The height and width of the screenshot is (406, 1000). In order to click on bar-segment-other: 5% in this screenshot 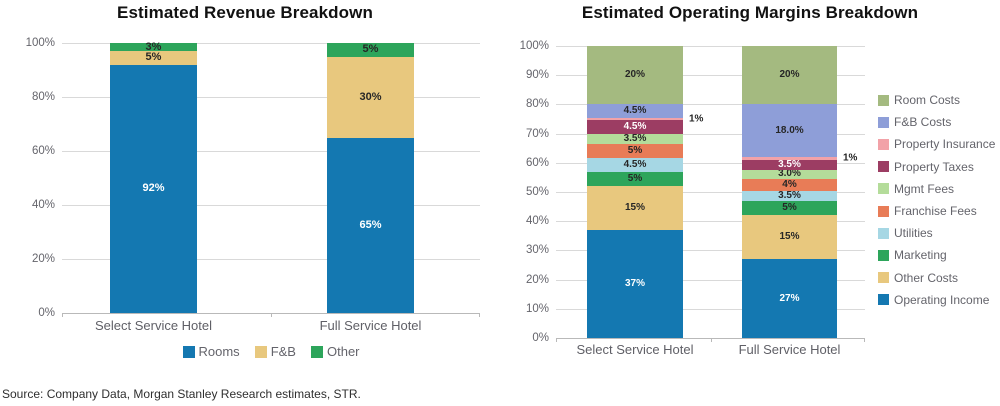, I will do `click(370, 50)`.